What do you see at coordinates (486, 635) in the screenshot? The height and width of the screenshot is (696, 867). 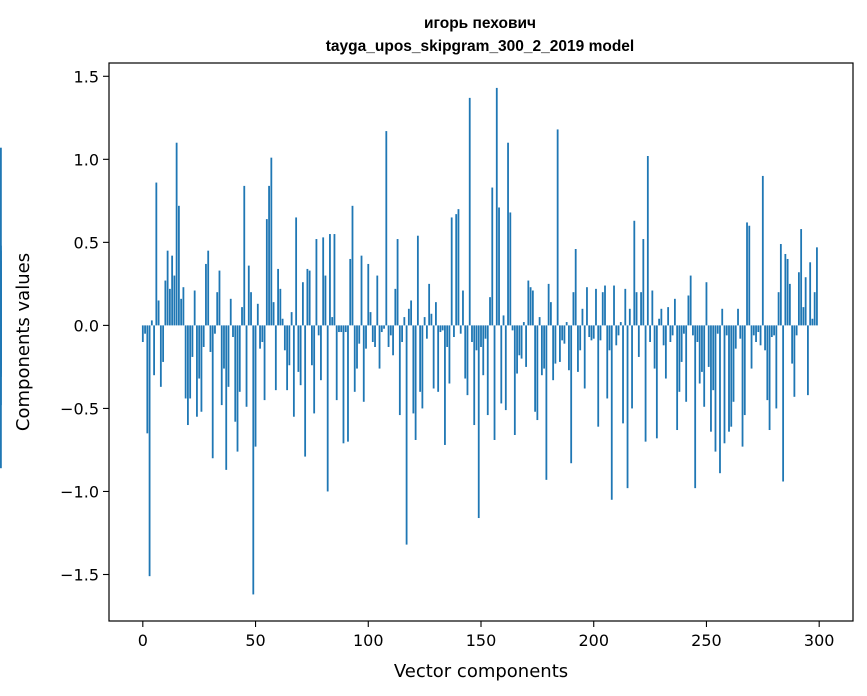 I see `x-axis-ticks: 0 50 100 150 200 250 300` at bounding box center [486, 635].